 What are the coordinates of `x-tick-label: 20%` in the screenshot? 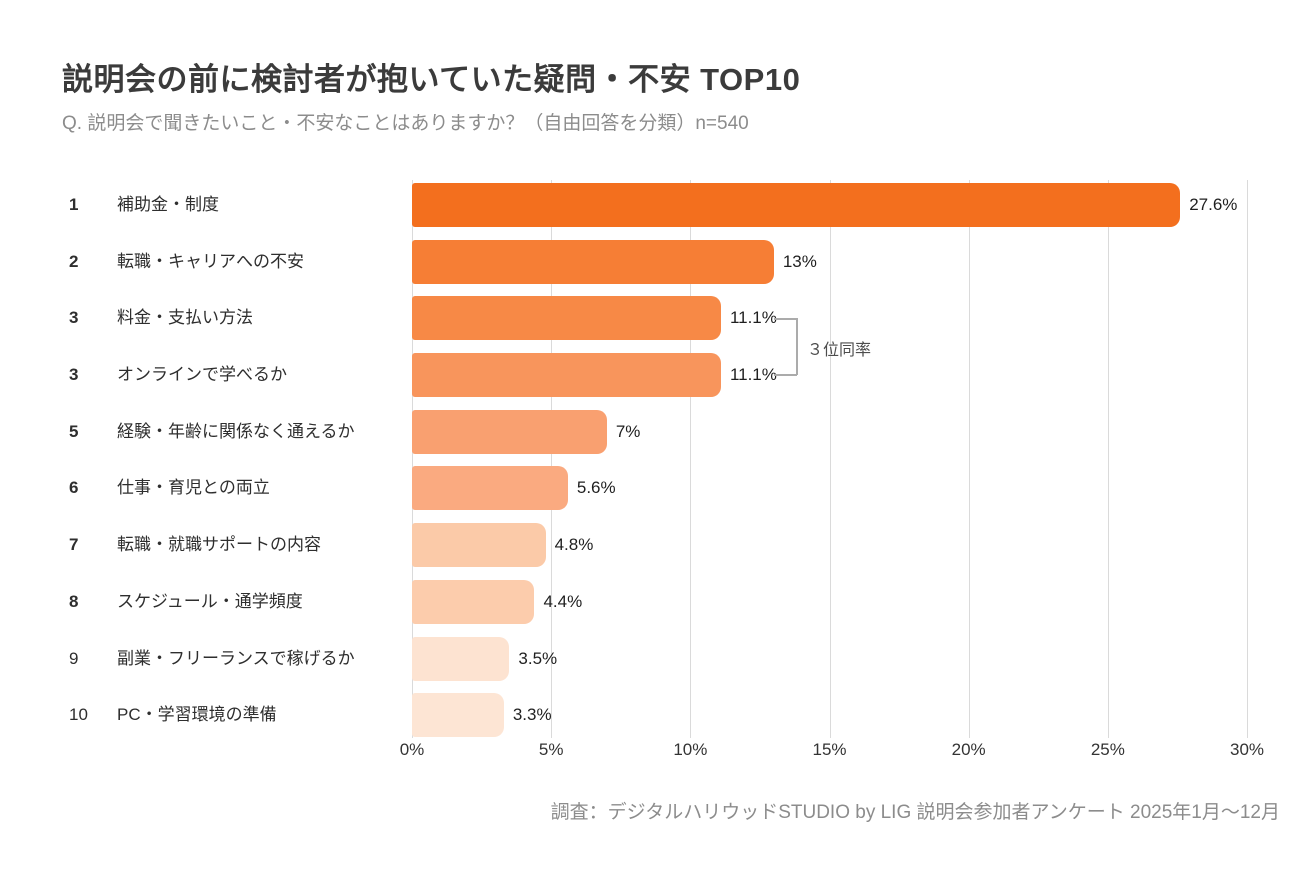 It's located at (968, 749).